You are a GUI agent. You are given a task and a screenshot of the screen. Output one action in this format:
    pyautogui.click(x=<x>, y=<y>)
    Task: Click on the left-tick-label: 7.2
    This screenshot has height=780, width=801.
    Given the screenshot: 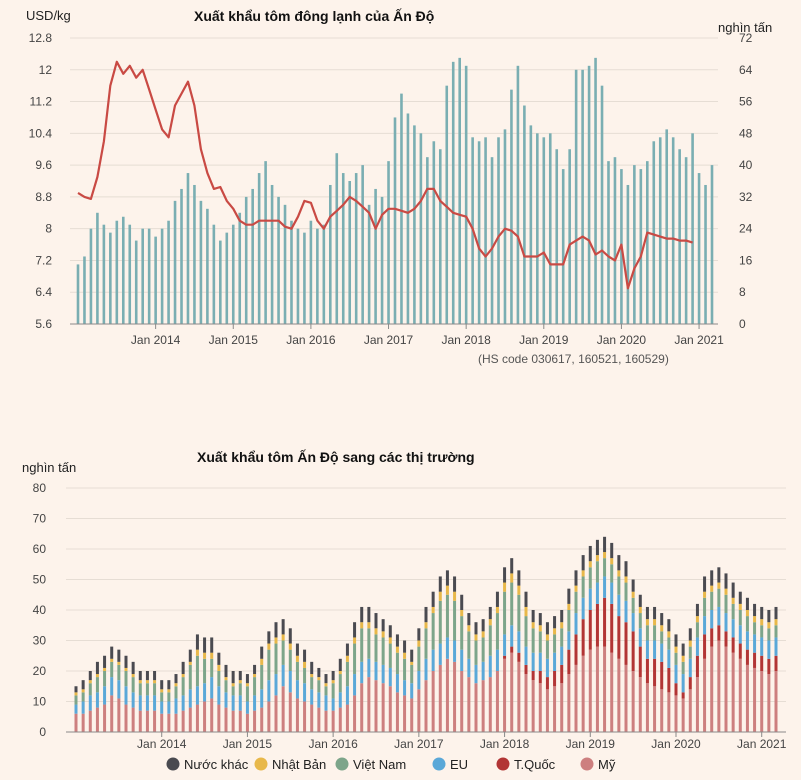 What is the action you would take?
    pyautogui.click(x=43, y=260)
    